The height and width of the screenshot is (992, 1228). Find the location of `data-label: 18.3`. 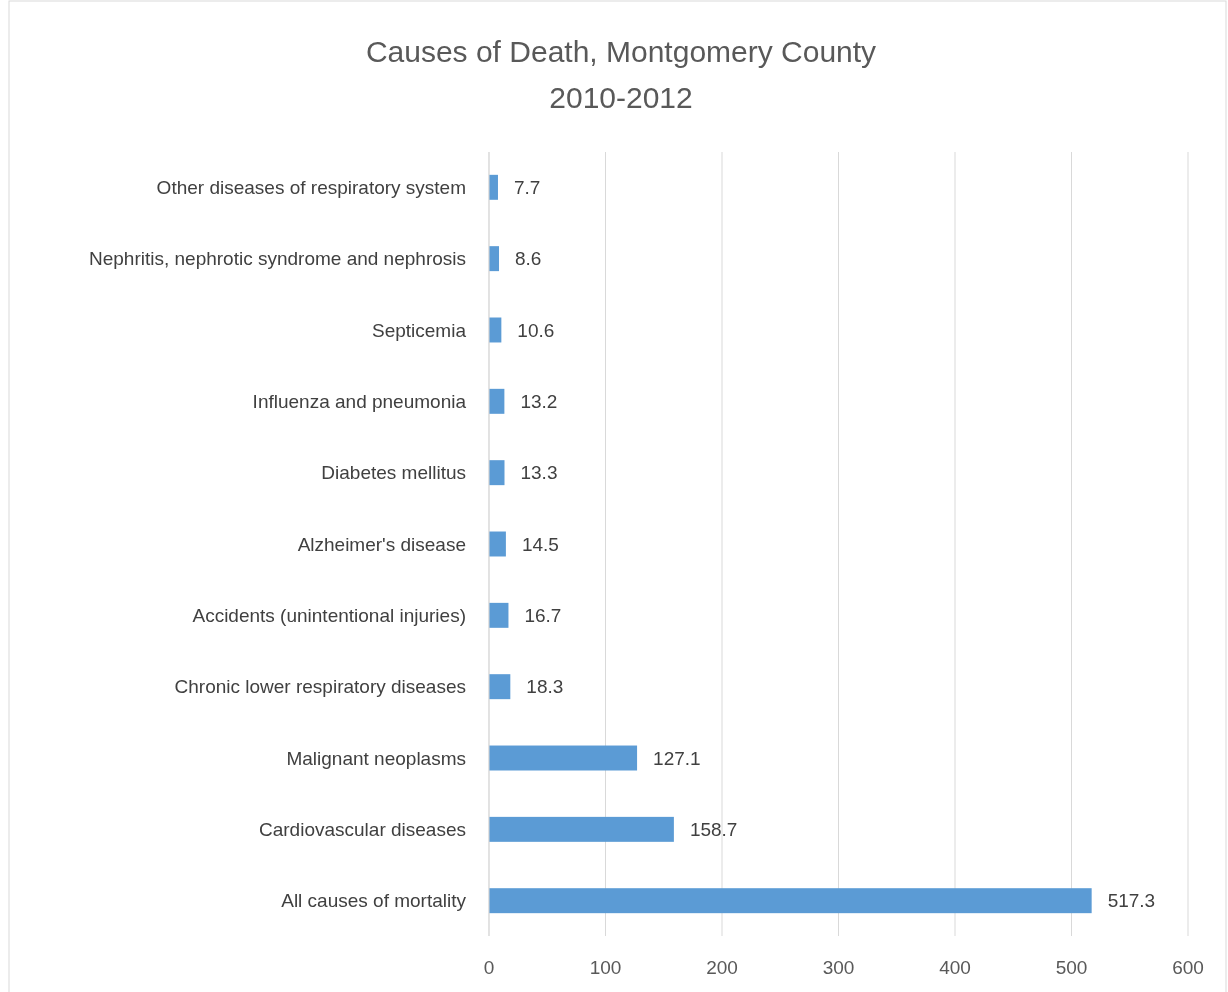

data-label: 18.3 is located at coordinates (545, 687).